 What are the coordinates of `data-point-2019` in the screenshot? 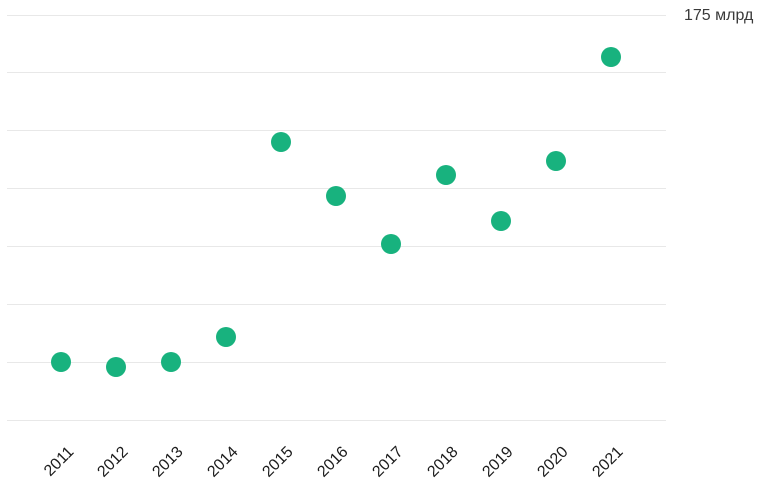 It's located at (501, 220).